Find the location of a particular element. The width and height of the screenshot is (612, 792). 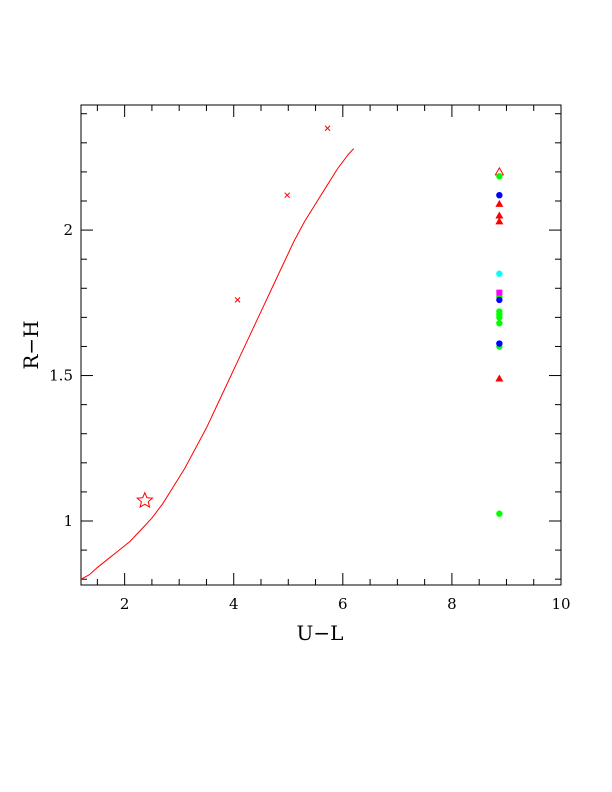

y-tick-label: 1 is located at coordinates (68, 521).